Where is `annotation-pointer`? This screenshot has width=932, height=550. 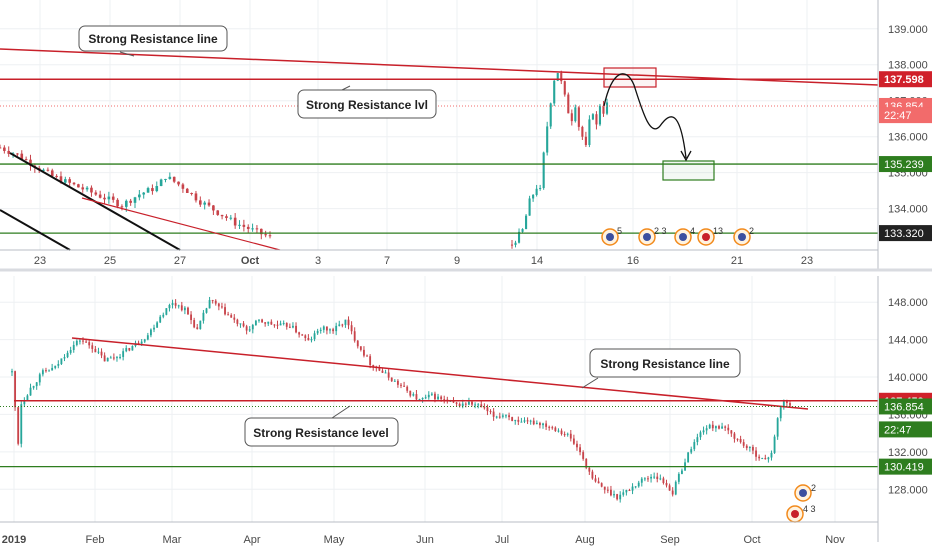
annotation-pointer is located at coordinates (341, 412).